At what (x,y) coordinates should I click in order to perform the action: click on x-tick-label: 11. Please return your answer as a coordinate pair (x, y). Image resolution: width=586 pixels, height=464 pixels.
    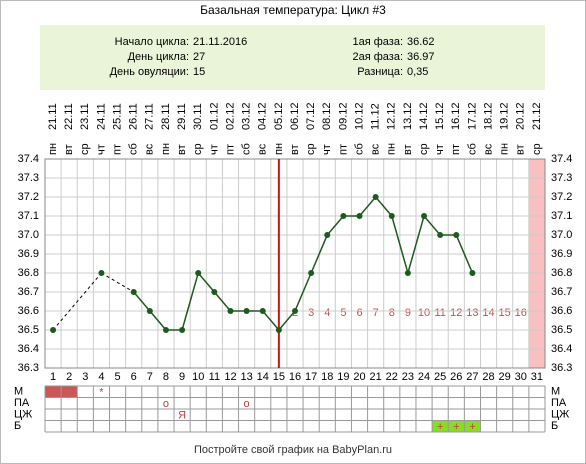
    Looking at the image, I should click on (214, 377).